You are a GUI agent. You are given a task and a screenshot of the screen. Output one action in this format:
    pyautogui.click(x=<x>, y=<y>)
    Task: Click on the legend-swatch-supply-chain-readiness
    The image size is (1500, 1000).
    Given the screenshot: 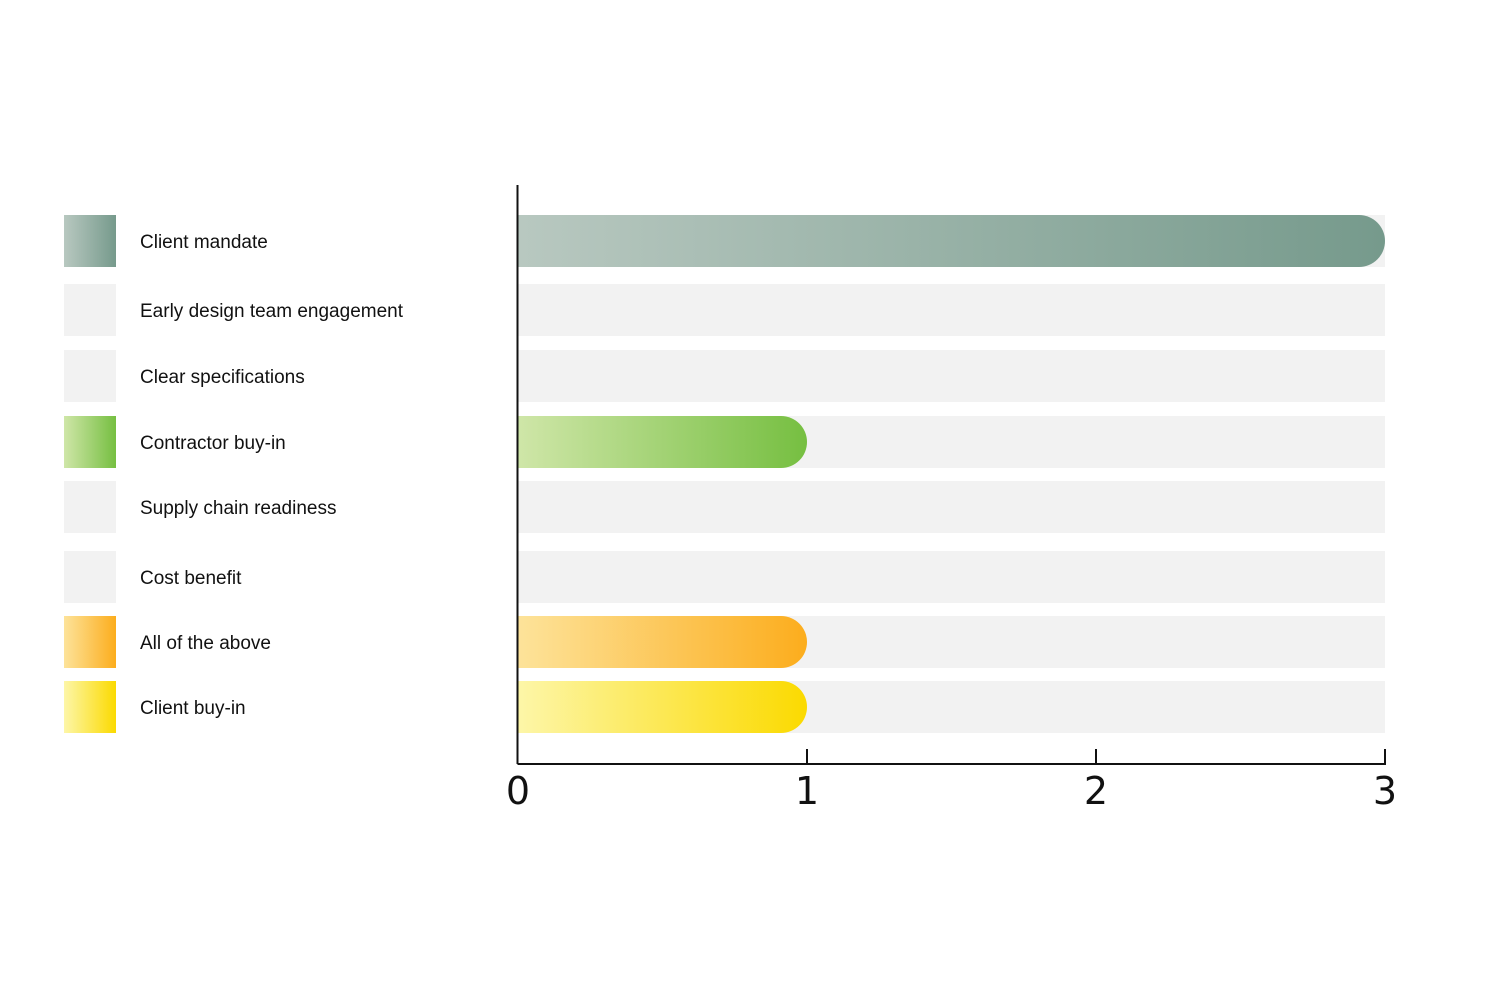 What is the action you would take?
    pyautogui.click(x=90, y=507)
    